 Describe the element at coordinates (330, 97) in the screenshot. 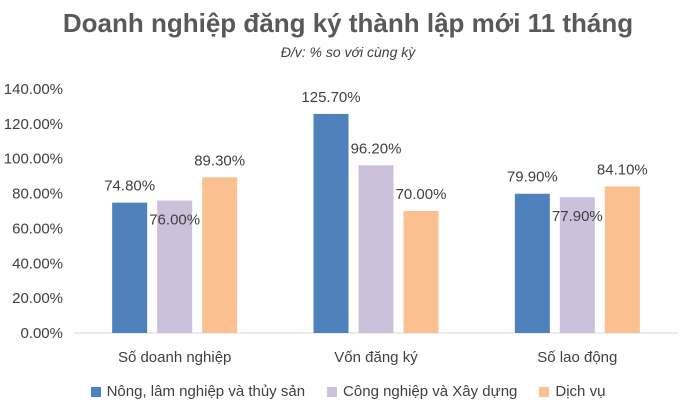

I see `data-label: 125.70%` at that location.